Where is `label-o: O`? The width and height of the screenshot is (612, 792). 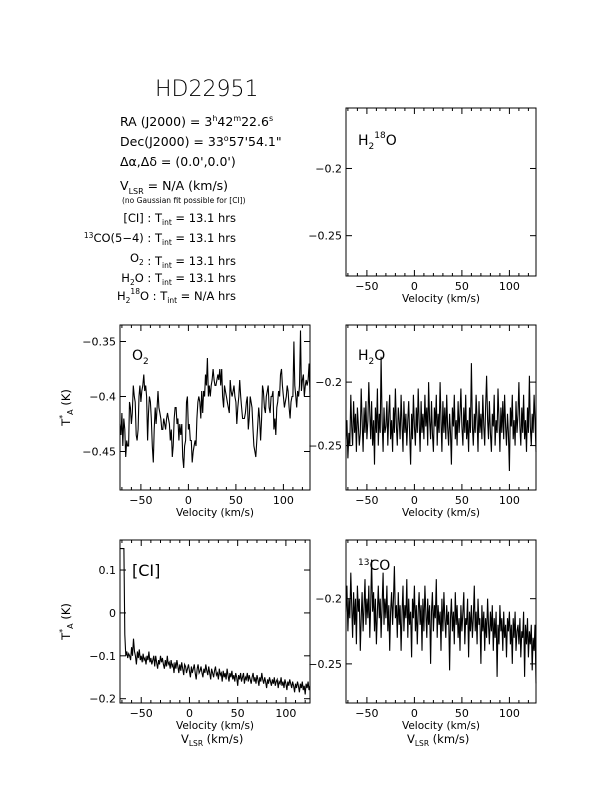
label-o: O is located at coordinates (137, 356).